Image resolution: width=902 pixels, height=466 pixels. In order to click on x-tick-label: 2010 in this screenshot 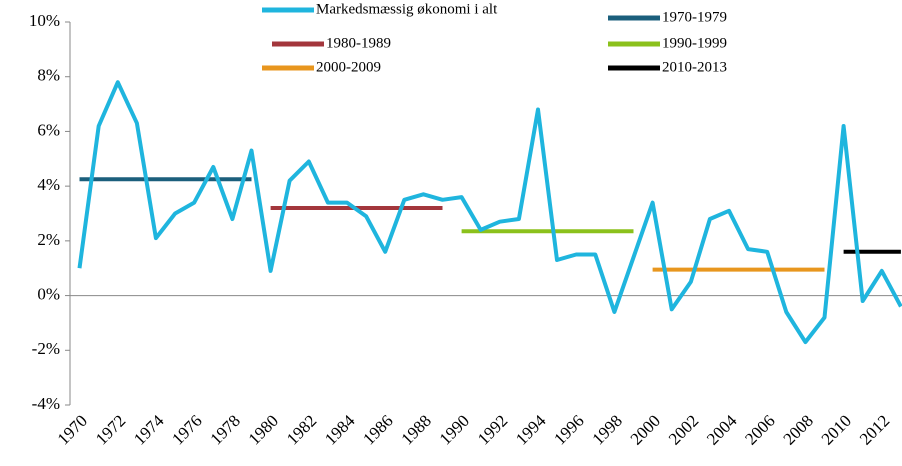, I will do `click(836, 429)`.